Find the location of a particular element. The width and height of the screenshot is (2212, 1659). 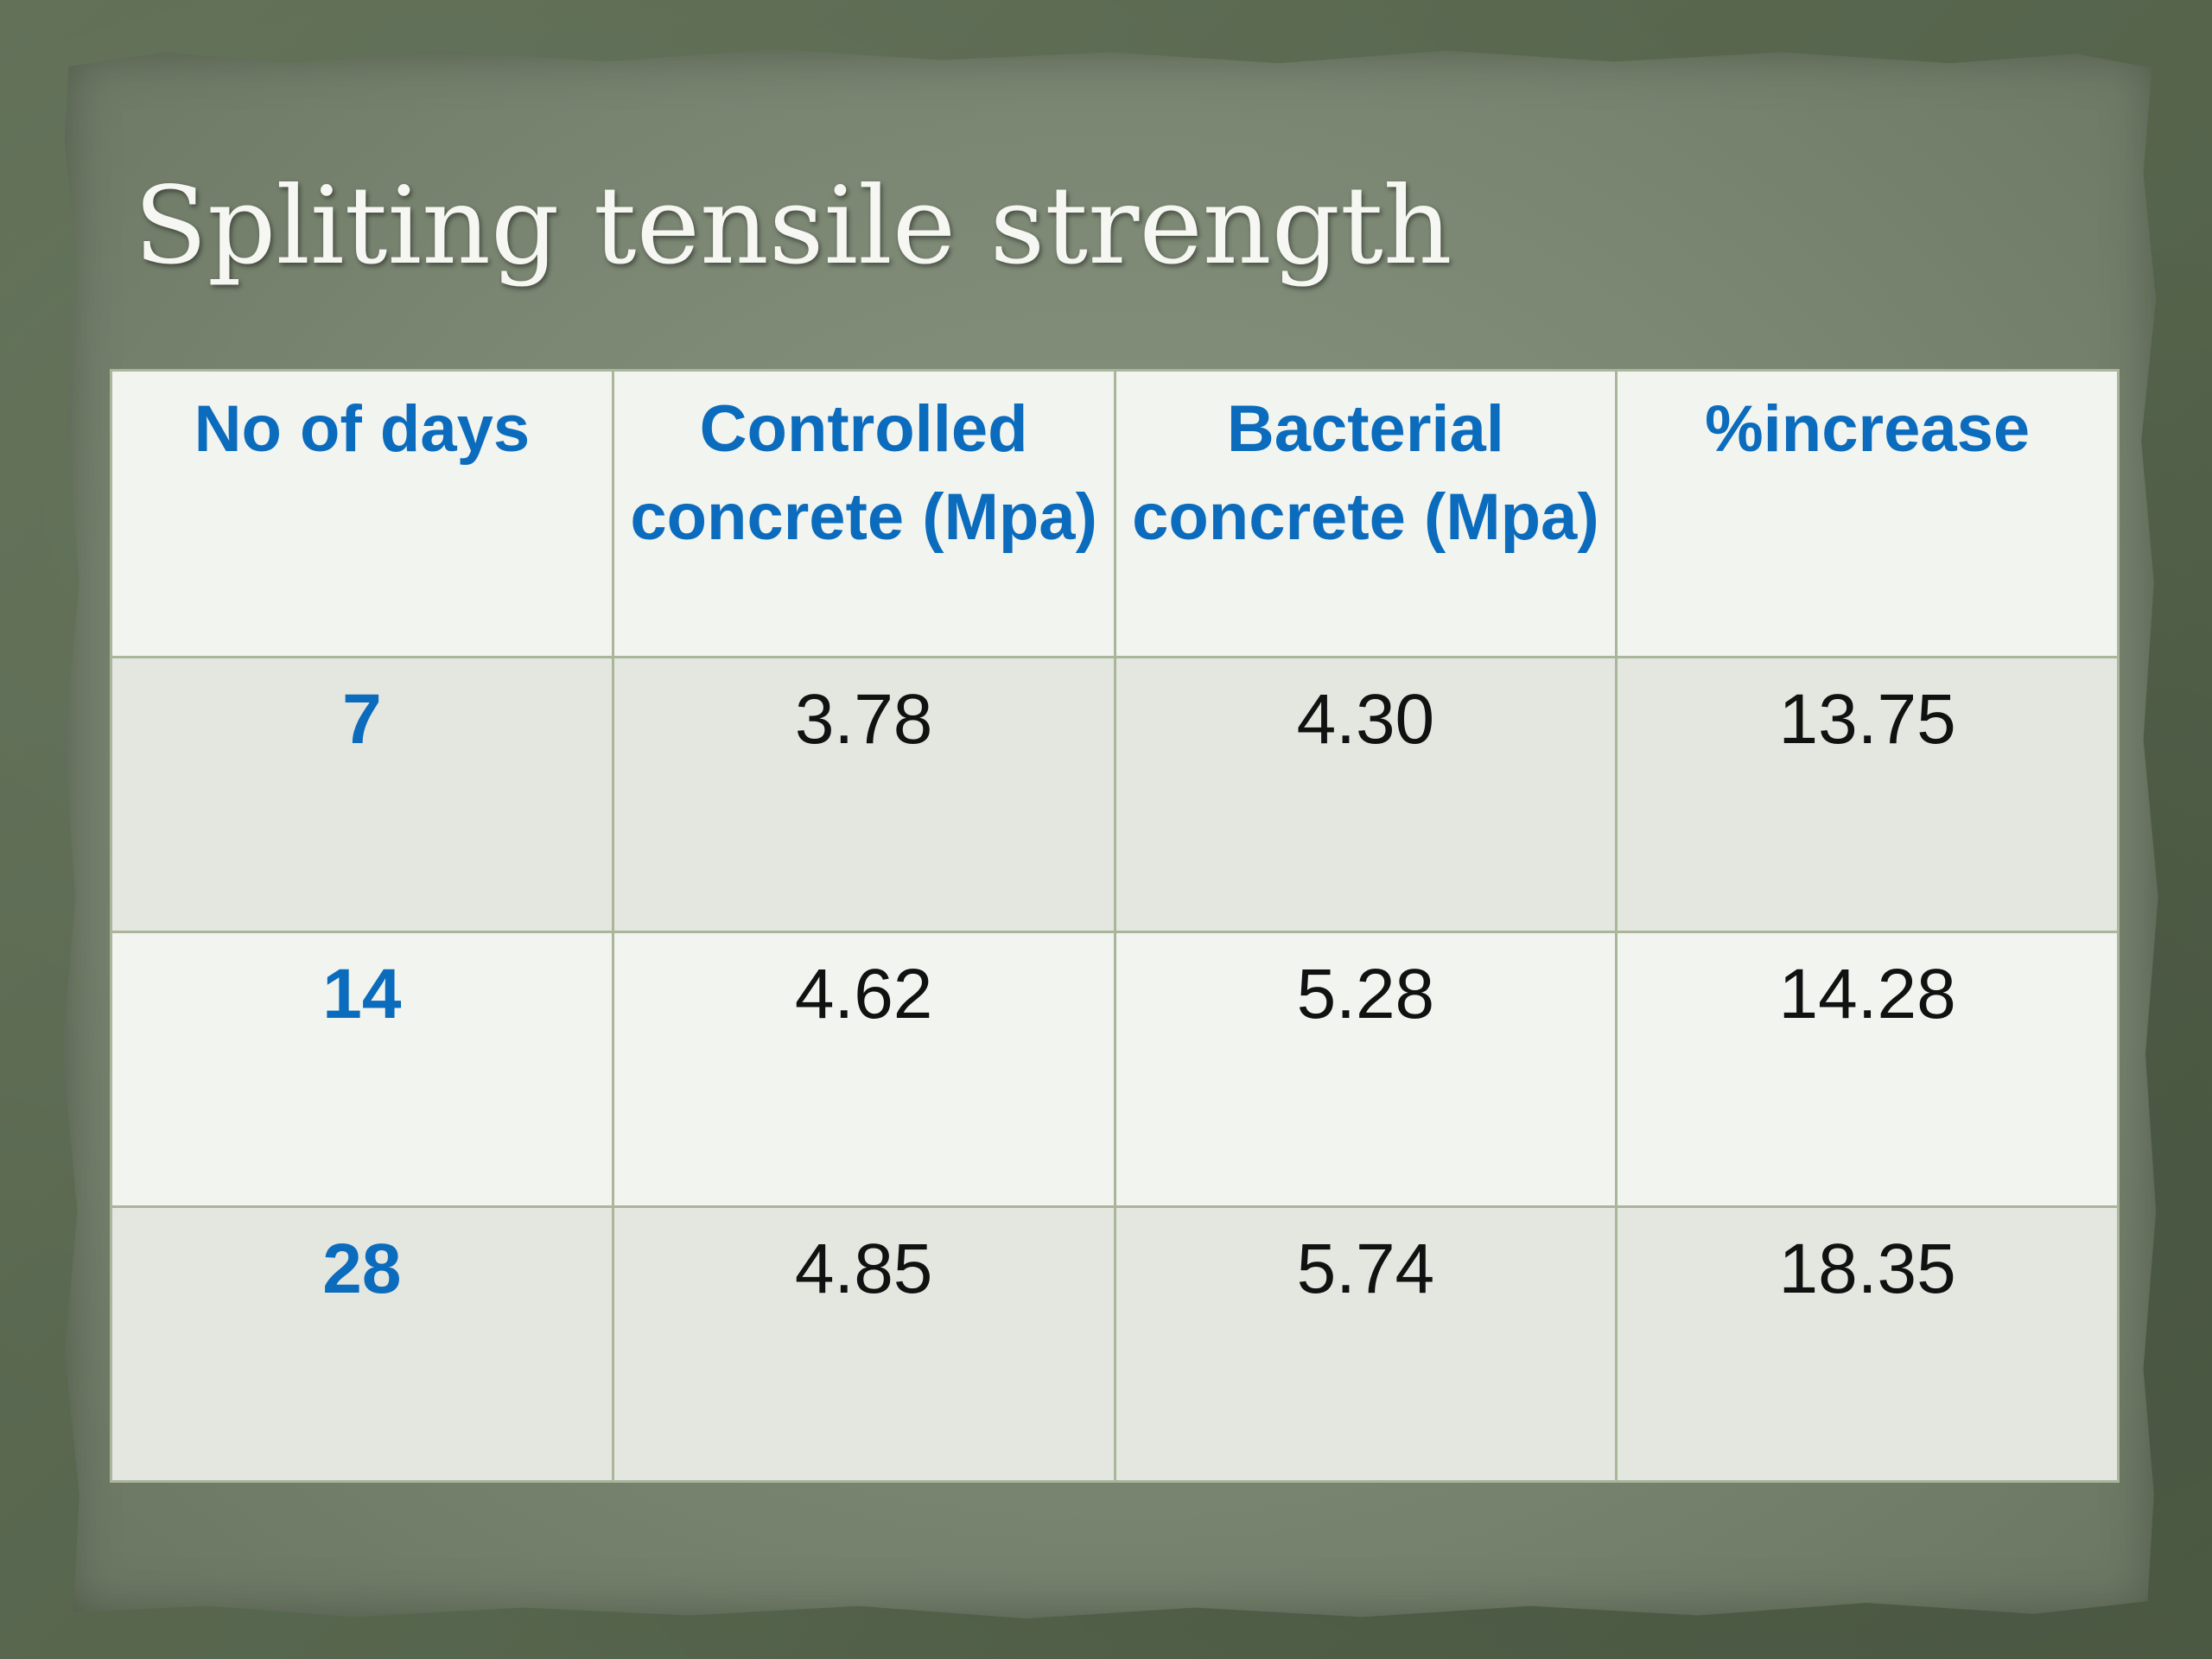

cell-bacterial: 5.74 is located at coordinates (1365, 1344).